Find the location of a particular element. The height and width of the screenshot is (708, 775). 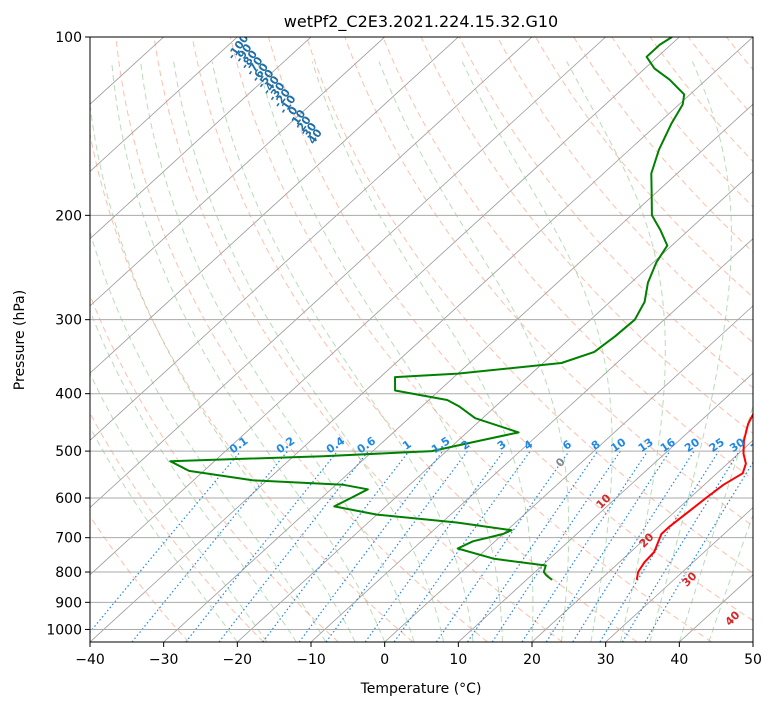

y-tick-label: 800 is located at coordinates (68, 573).